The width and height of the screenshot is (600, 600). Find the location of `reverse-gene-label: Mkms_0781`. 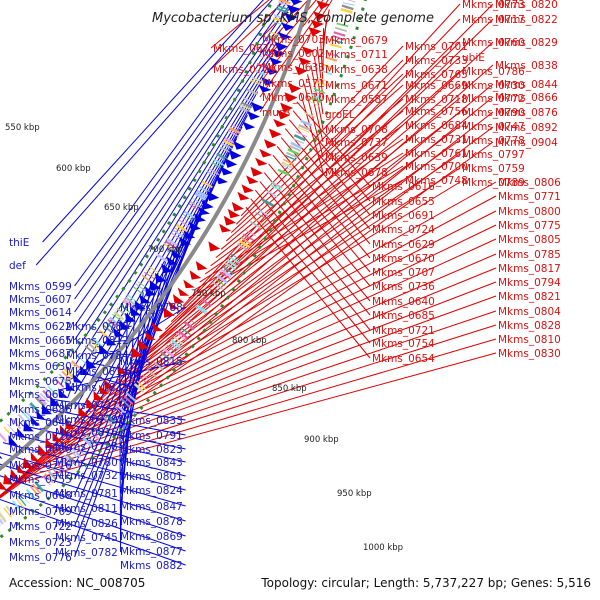

reverse-gene-label: Mkms_0781 is located at coordinates (86, 494).